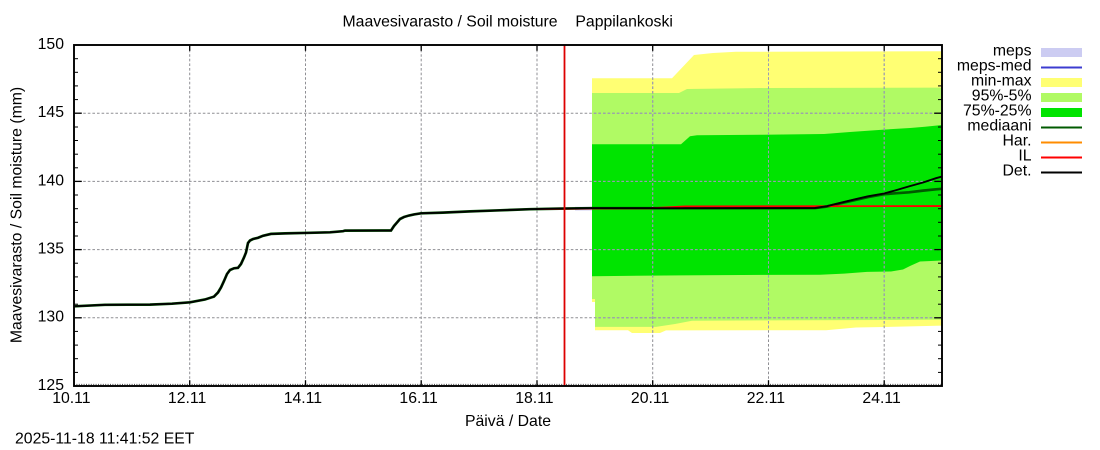 The image size is (1100, 450). Describe the element at coordinates (1001, 81) in the screenshot. I see `svg-text: min-max` at that location.